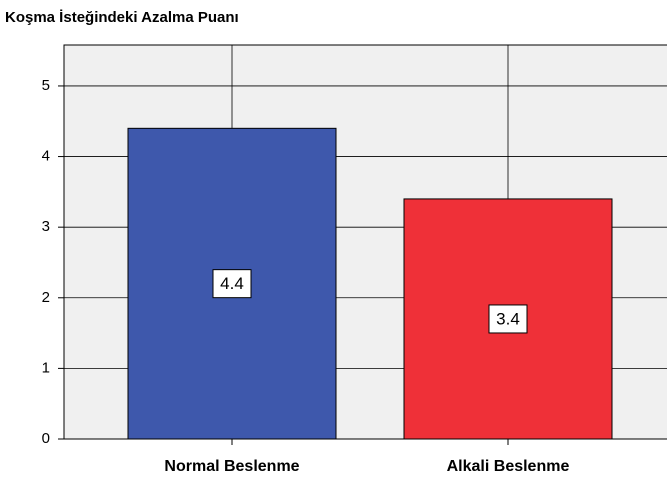 The image size is (667, 482). Describe the element at coordinates (508, 466) in the screenshot. I see `x-tick-label: Alkali Beslenme` at that location.